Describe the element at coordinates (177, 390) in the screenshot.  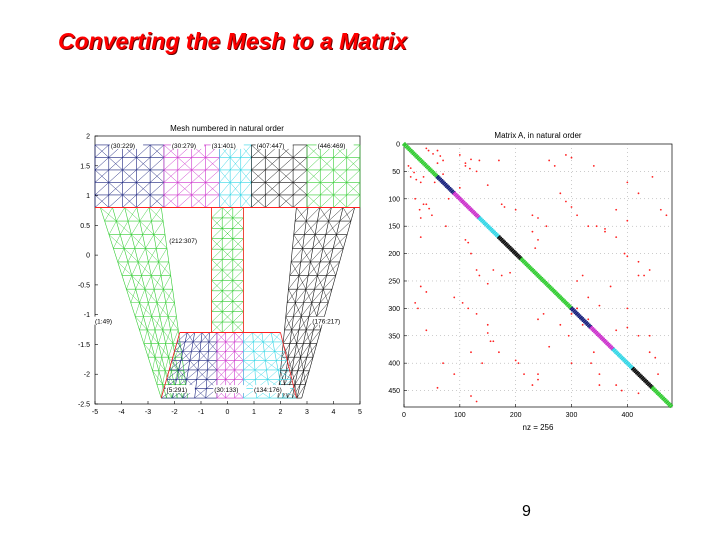
I see `region-label: (5:291)` at that location.